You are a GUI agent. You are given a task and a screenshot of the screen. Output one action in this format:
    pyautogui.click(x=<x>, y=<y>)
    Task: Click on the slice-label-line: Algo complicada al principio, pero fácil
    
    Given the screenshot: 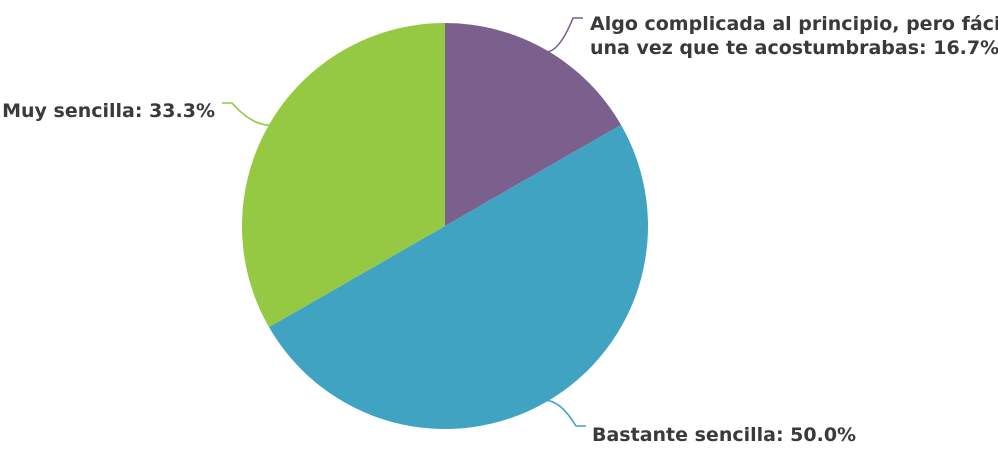 What is the action you would take?
    pyautogui.click(x=794, y=24)
    